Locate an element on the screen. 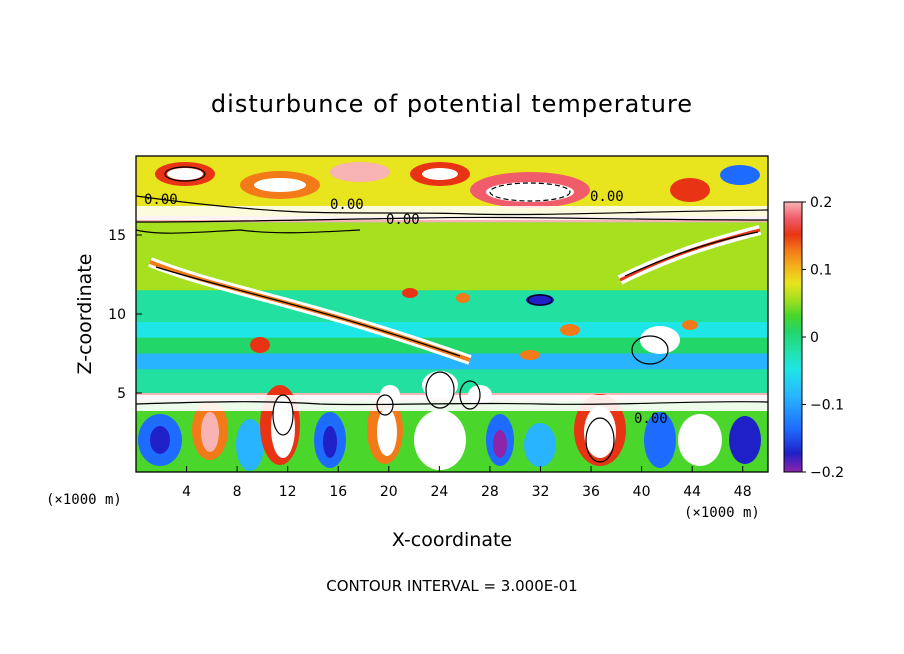 This screenshot has width=904, height=654. upper-layer-eddies is located at coordinates (457, 185).